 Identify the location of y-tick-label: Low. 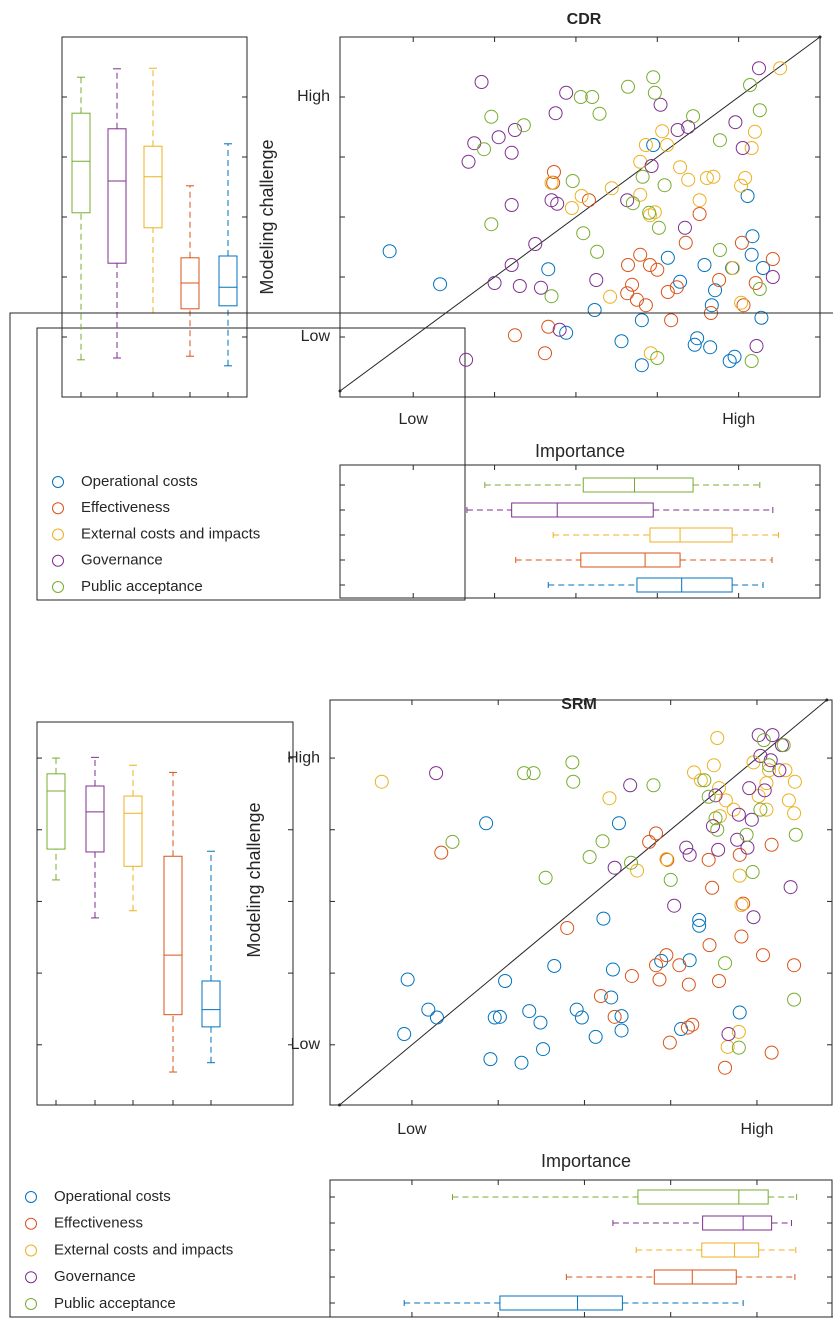
(316, 336).